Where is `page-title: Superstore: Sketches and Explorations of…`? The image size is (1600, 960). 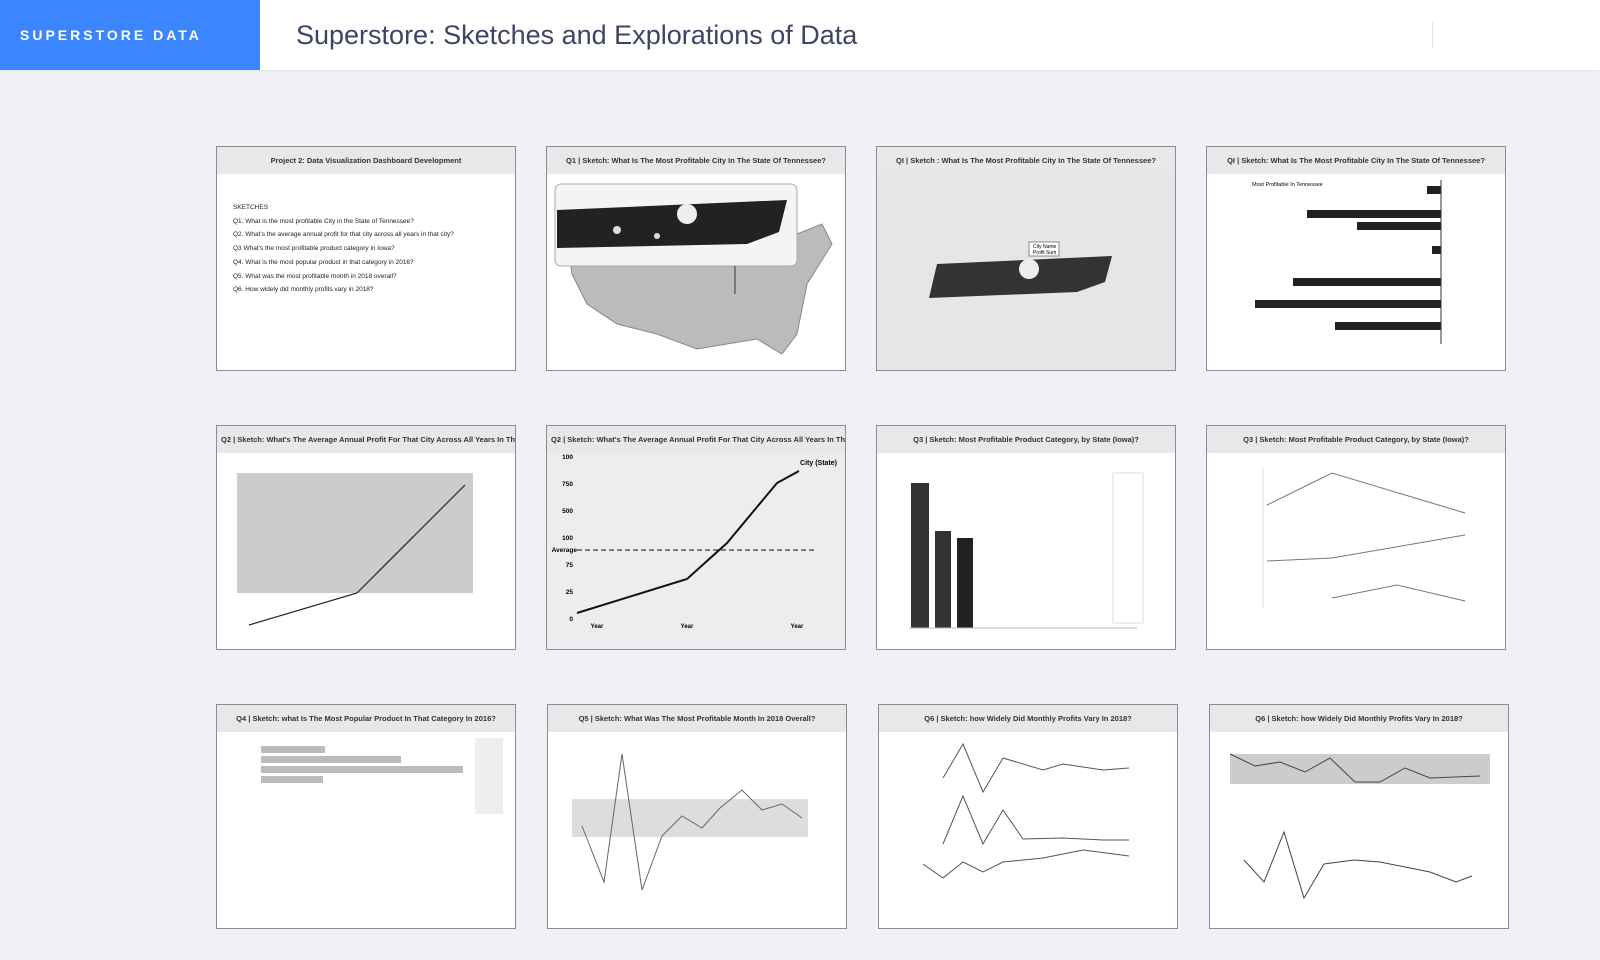
page-title: Superstore: Sketches and Explorations of… is located at coordinates (577, 35).